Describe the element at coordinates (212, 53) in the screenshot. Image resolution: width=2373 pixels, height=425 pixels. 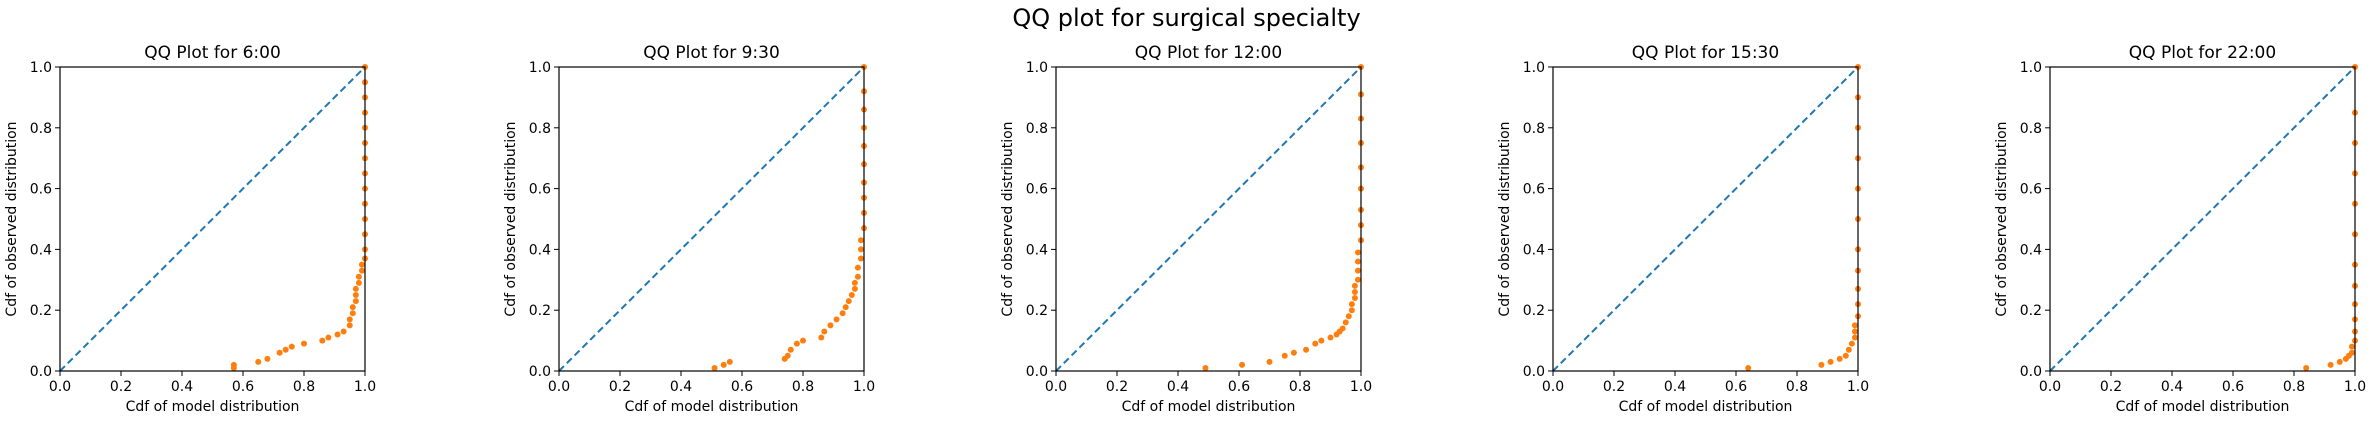
I see `panel-title: QQ Plot for 6:00` at that location.